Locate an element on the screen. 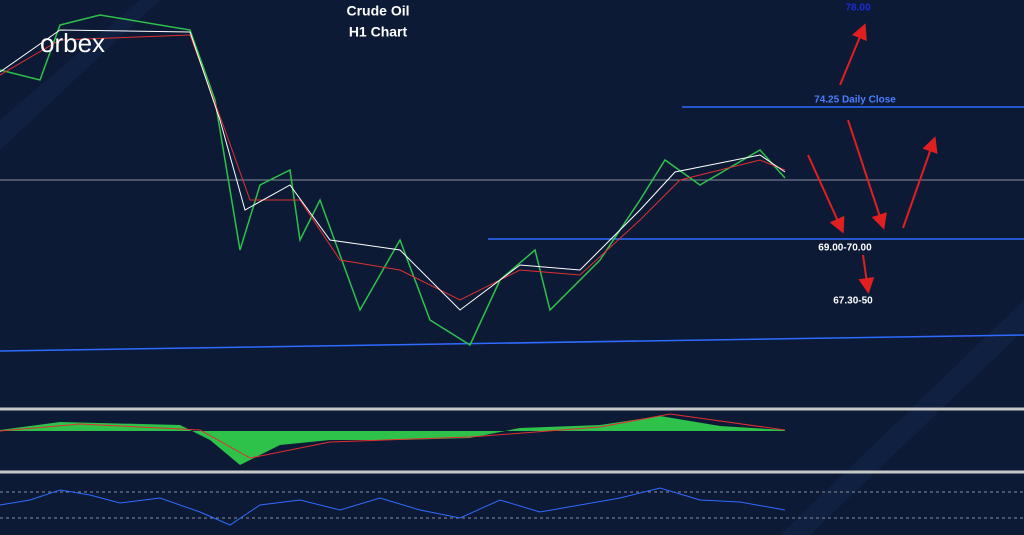 The height and width of the screenshot is (535, 1024). macd-signal is located at coordinates (393, 436).